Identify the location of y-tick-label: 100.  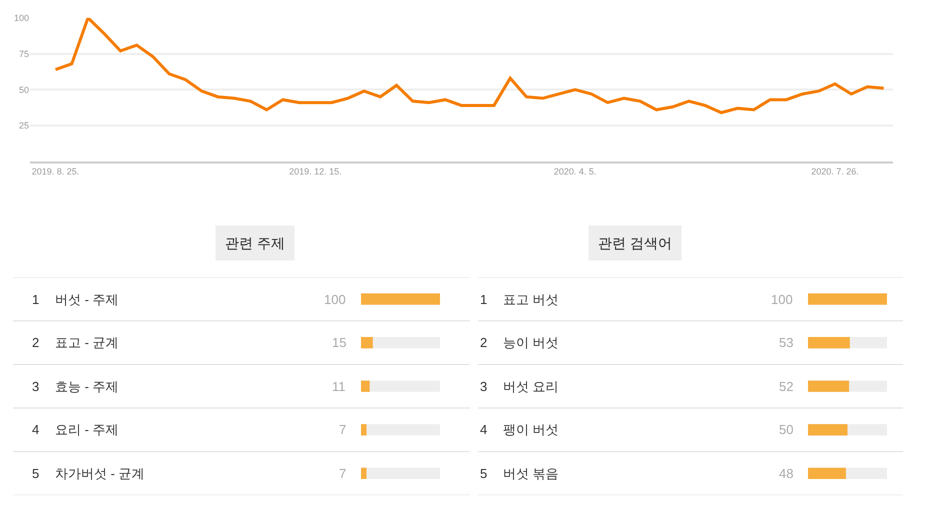
(21, 18).